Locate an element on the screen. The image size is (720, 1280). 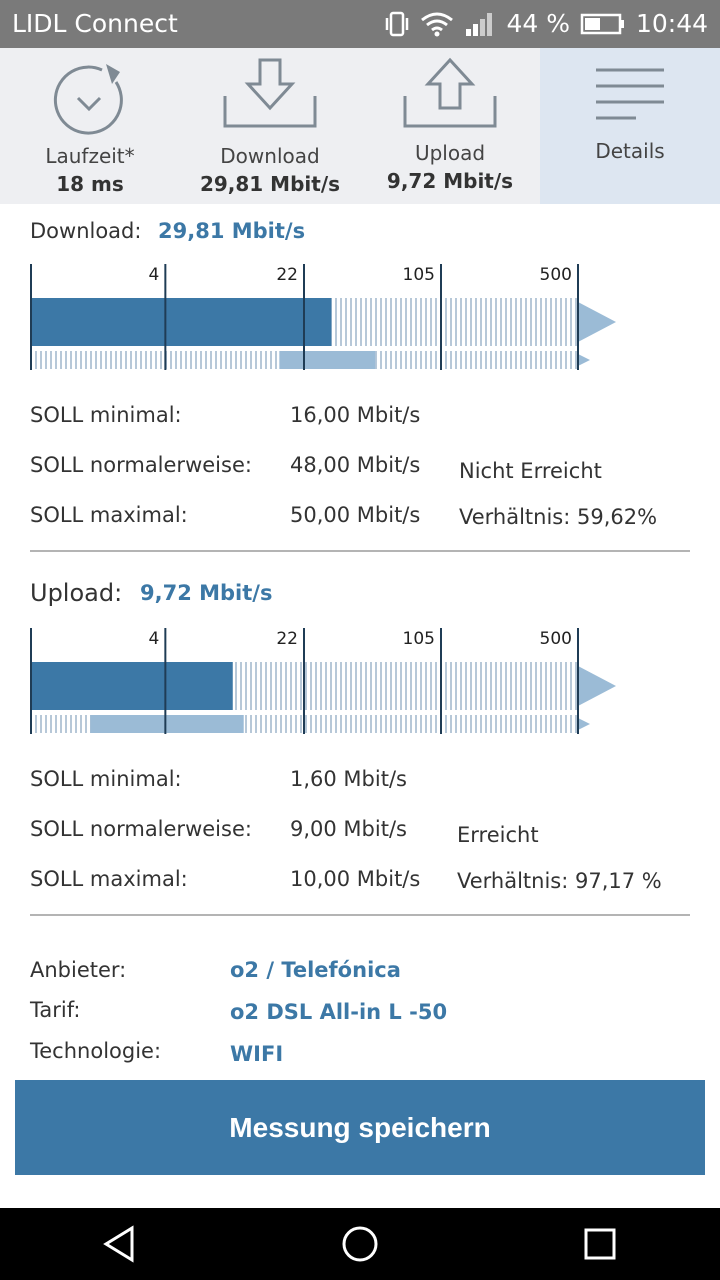
upload-measured-bar is located at coordinates (131, 686).